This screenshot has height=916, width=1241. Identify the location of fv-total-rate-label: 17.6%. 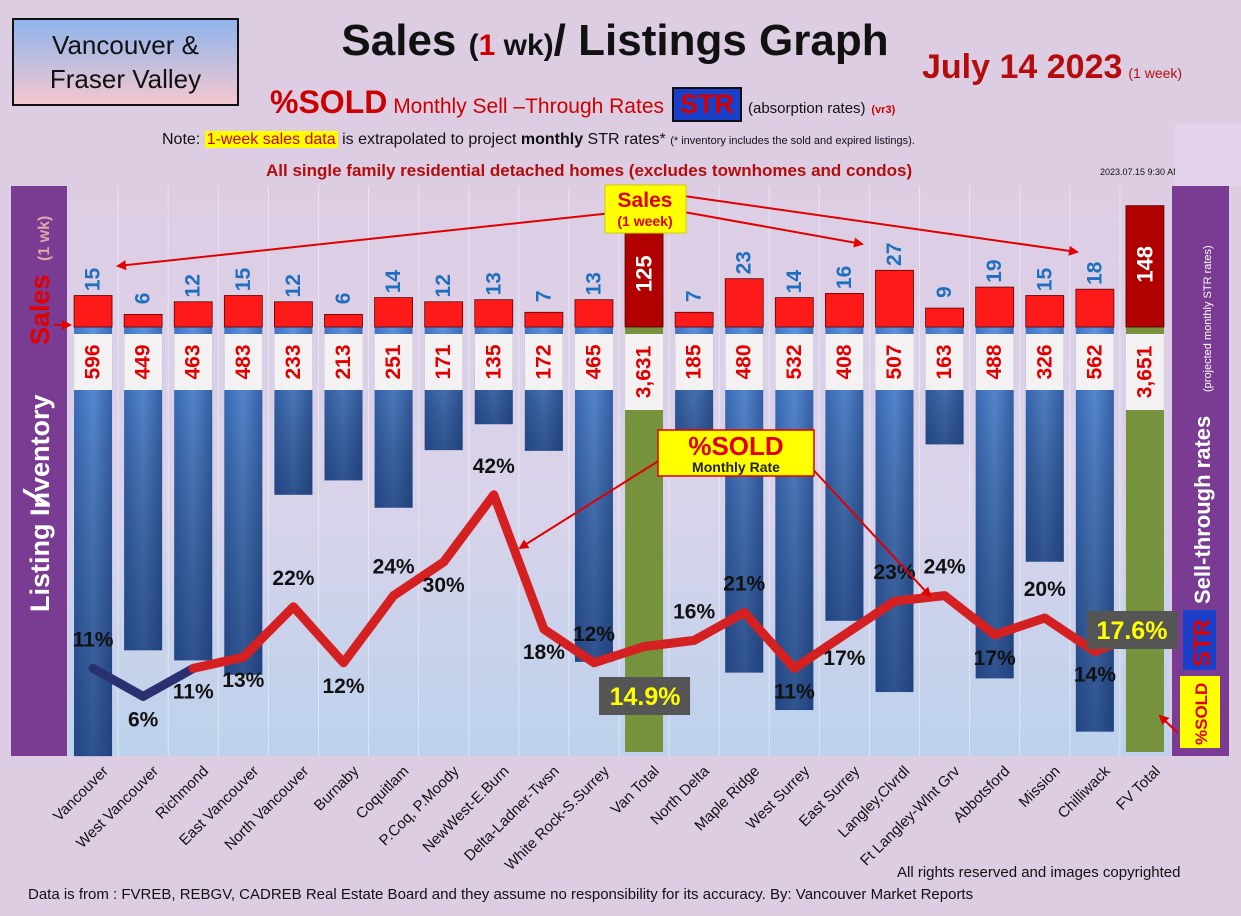
(1132, 631).